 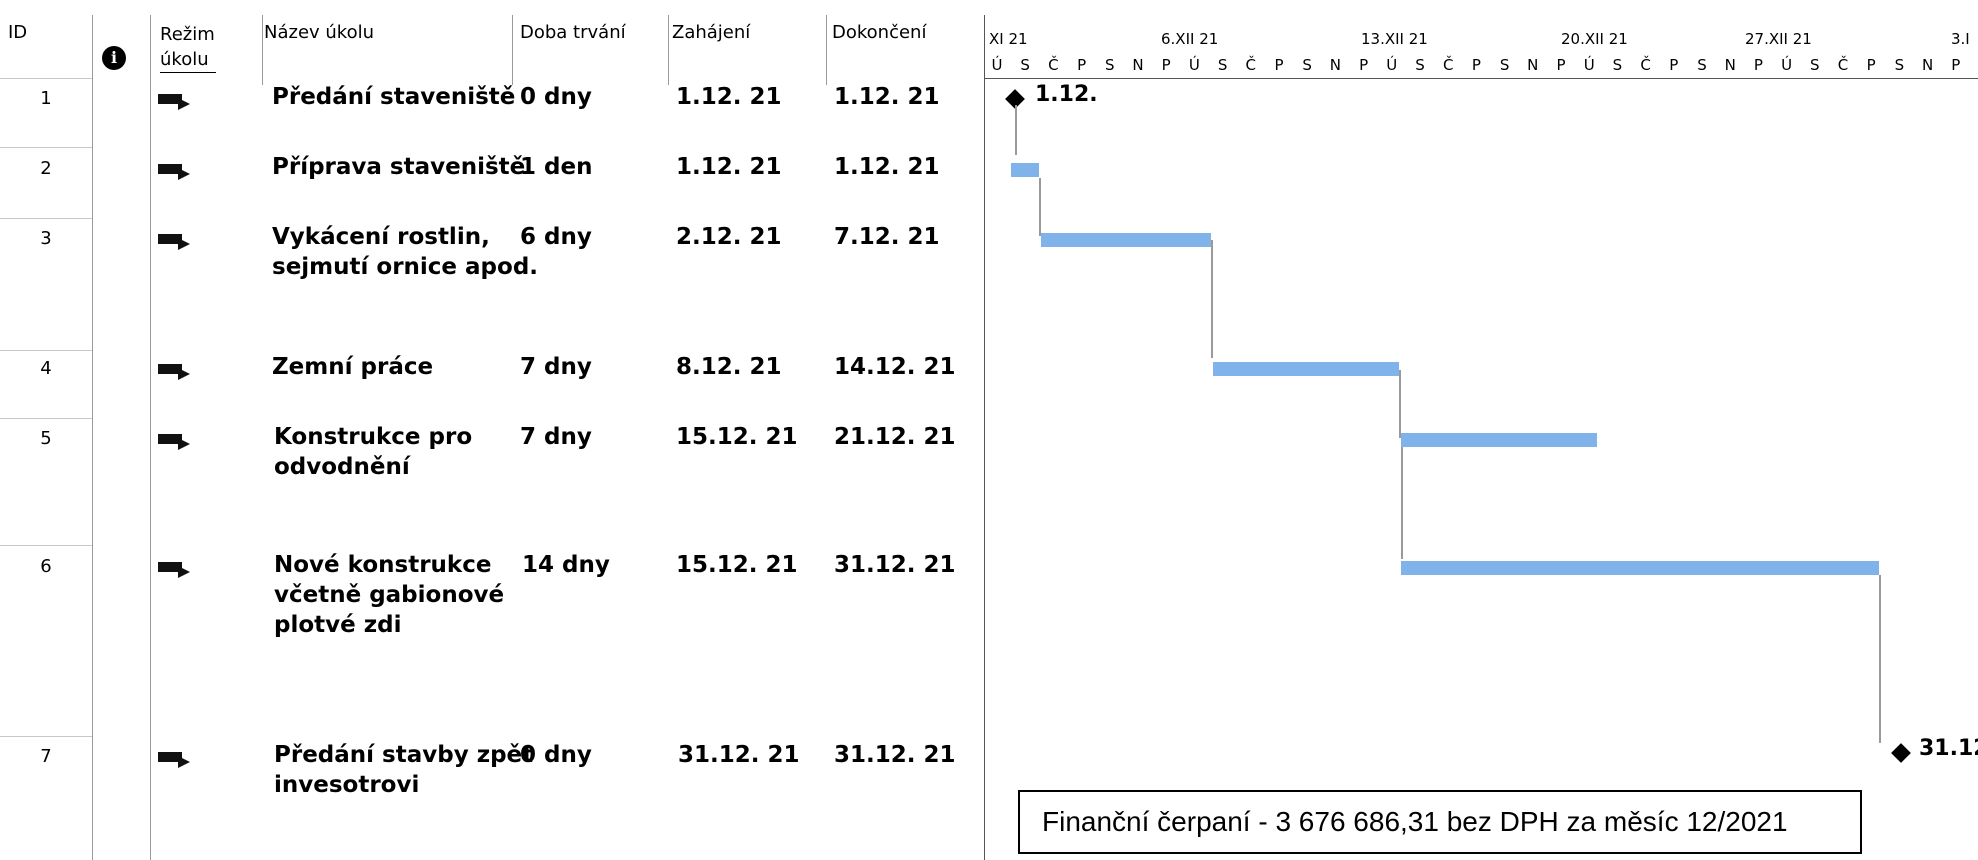 What do you see at coordinates (403, 770) in the screenshot?
I see `task-name: Předání stavby zpět invesotrovi` at bounding box center [403, 770].